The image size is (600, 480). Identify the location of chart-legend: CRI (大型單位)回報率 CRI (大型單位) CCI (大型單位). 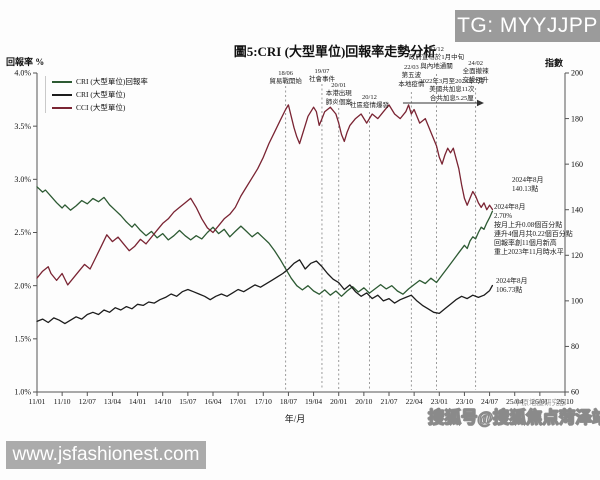
(96, 94).